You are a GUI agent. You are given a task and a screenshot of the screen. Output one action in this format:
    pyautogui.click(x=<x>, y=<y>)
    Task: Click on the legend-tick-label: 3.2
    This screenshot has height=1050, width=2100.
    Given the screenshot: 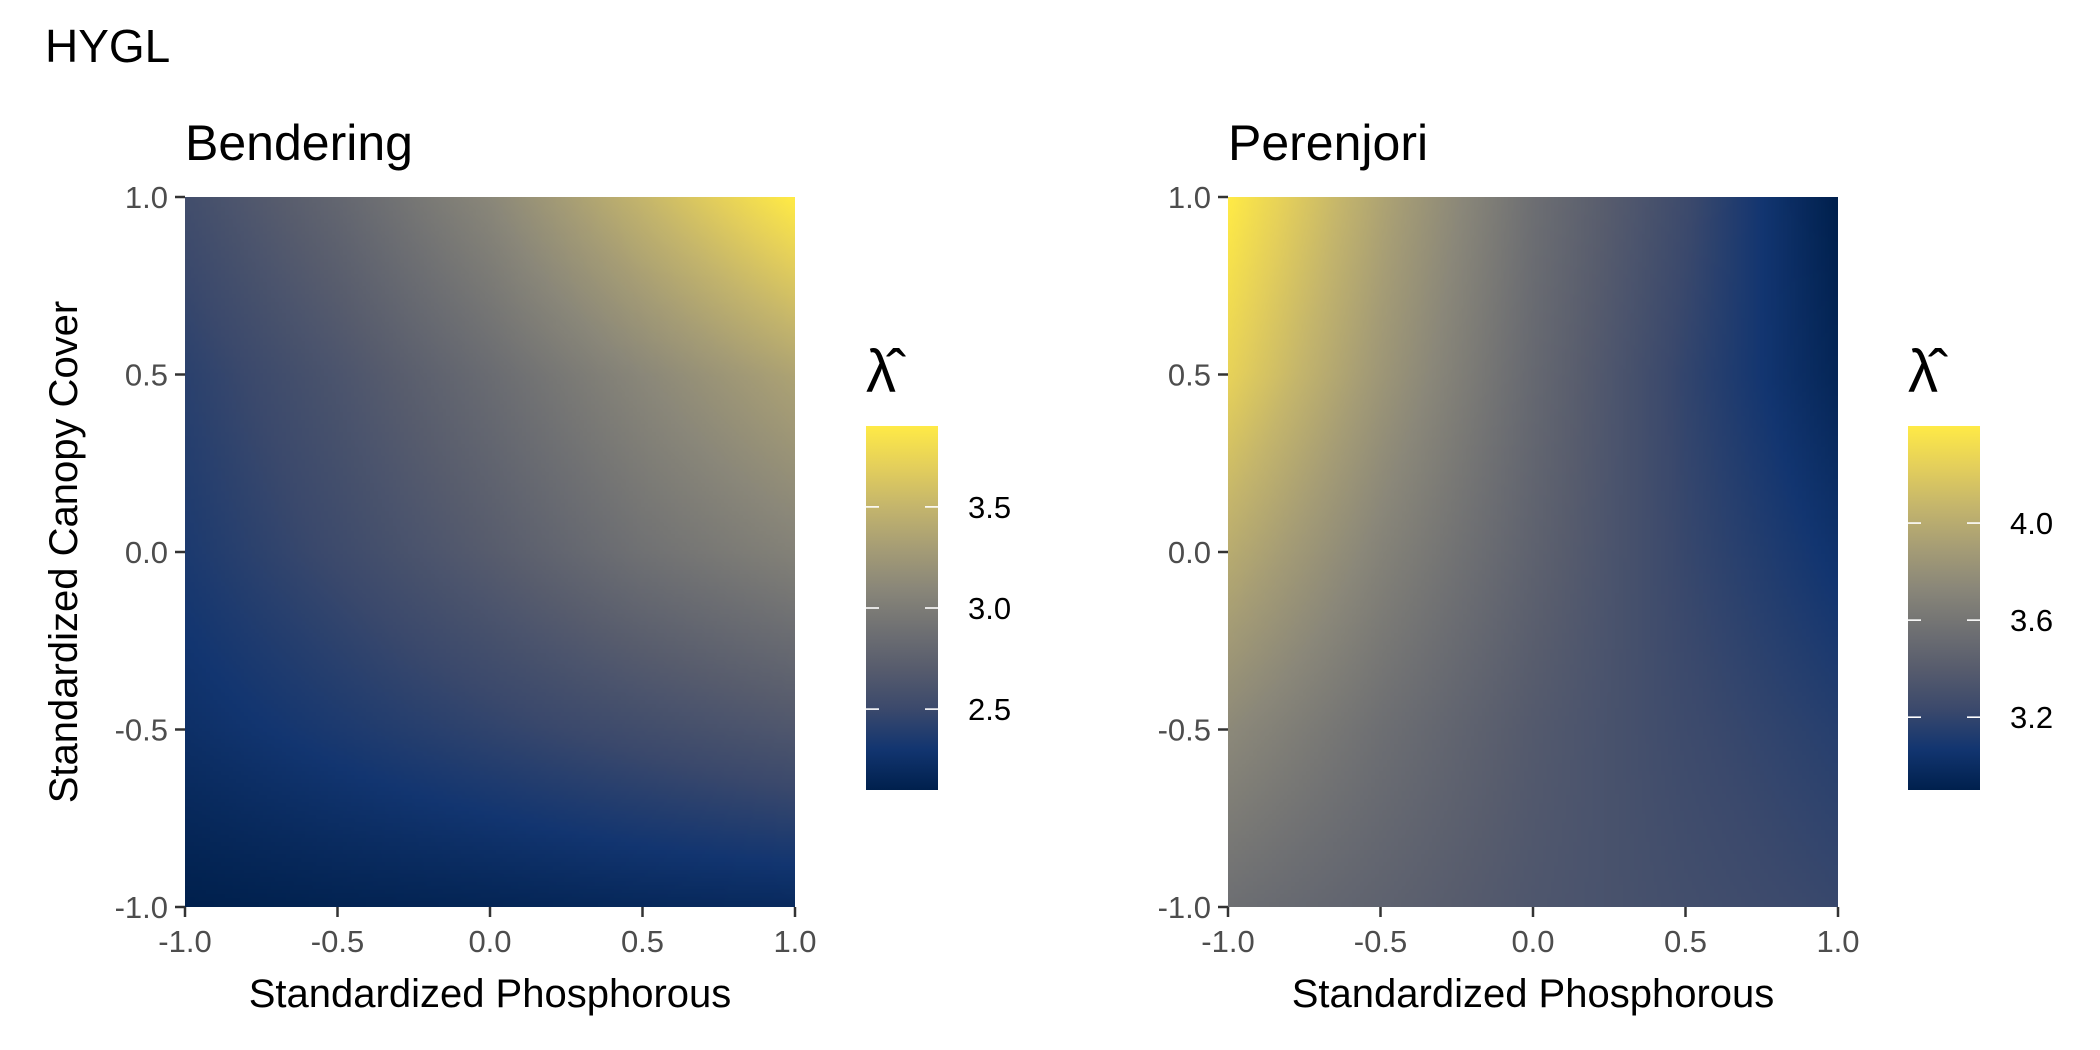 What is the action you would take?
    pyautogui.click(x=2031, y=717)
    